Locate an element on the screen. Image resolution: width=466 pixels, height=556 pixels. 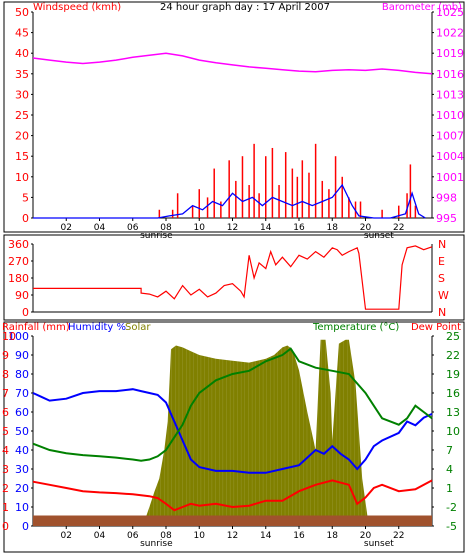
windspeed-tick-label: 40 is located at coordinates (22, 53).